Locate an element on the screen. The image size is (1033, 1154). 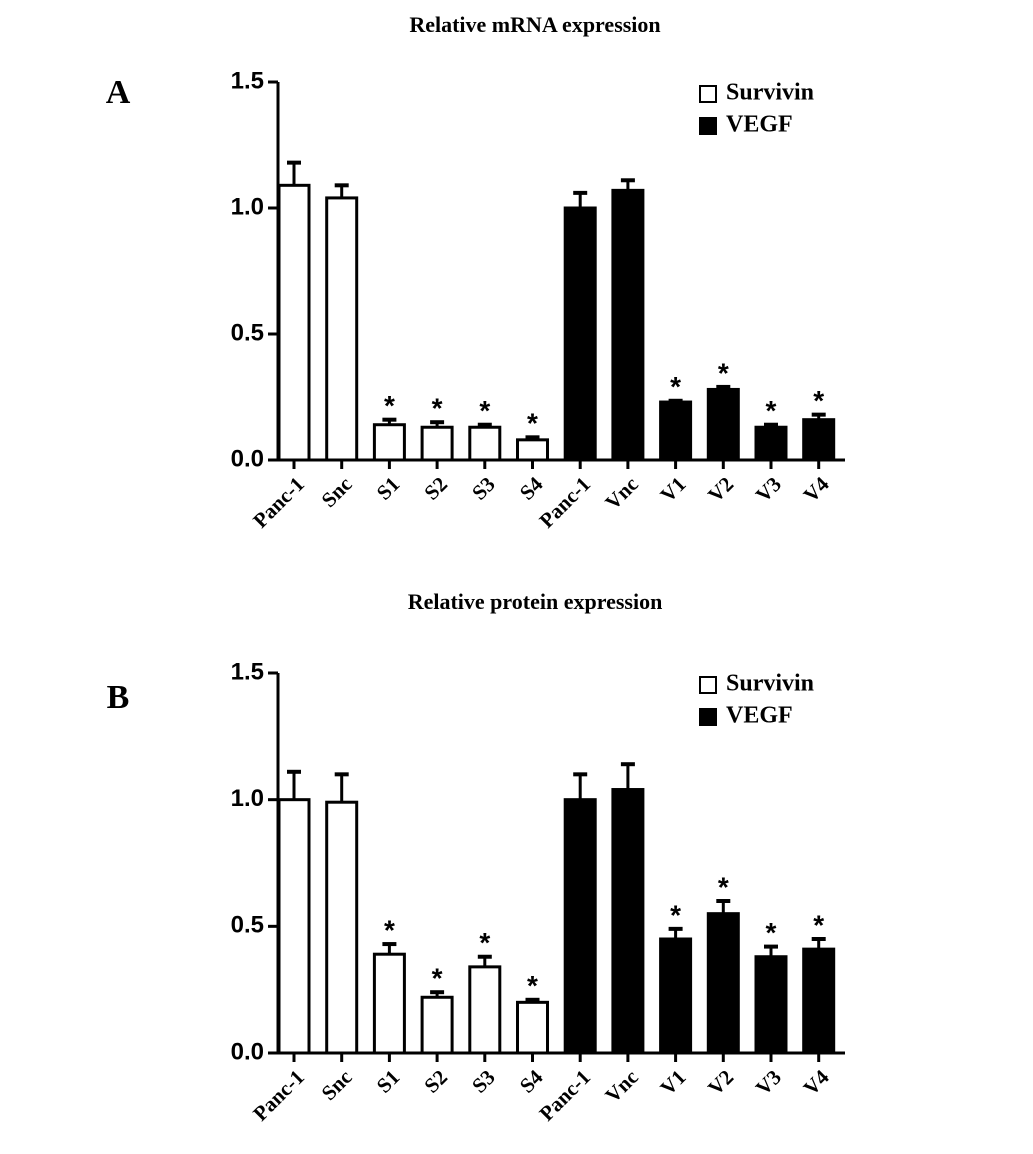
panel-label: A is located at coordinates (118, 92).